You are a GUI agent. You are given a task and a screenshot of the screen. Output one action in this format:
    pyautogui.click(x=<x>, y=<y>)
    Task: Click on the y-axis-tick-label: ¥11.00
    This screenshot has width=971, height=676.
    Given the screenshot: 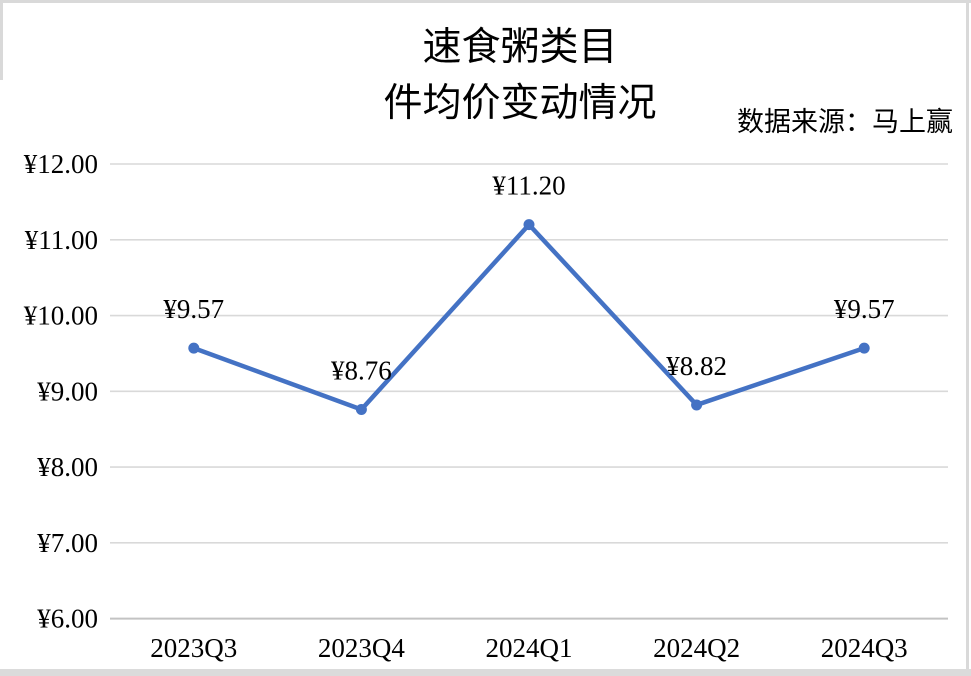 What is the action you would take?
    pyautogui.click(x=61, y=240)
    